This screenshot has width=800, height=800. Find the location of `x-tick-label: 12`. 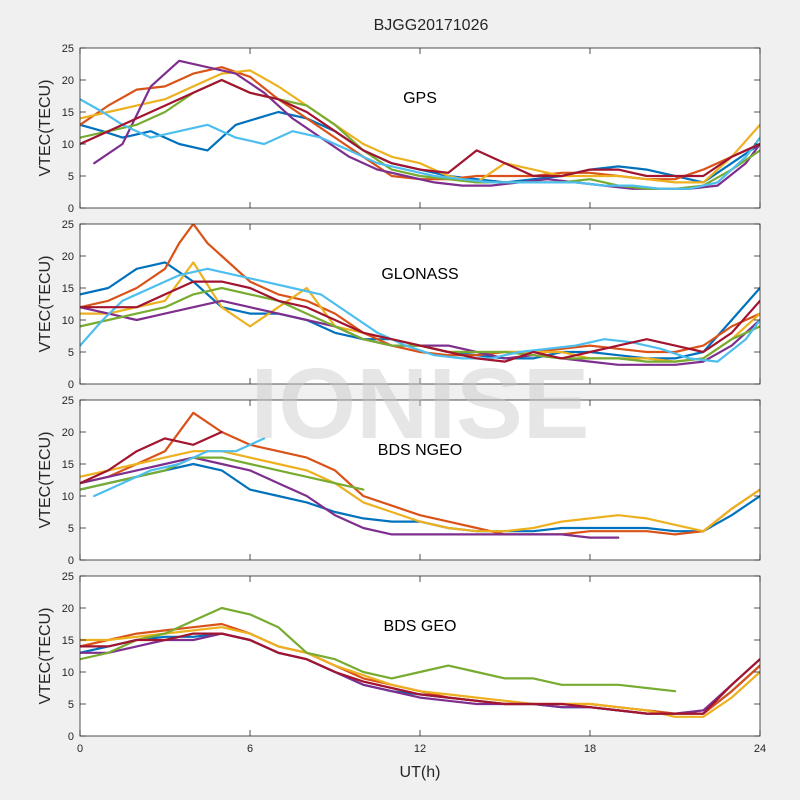

x-tick-label: 12 is located at coordinates (420, 749).